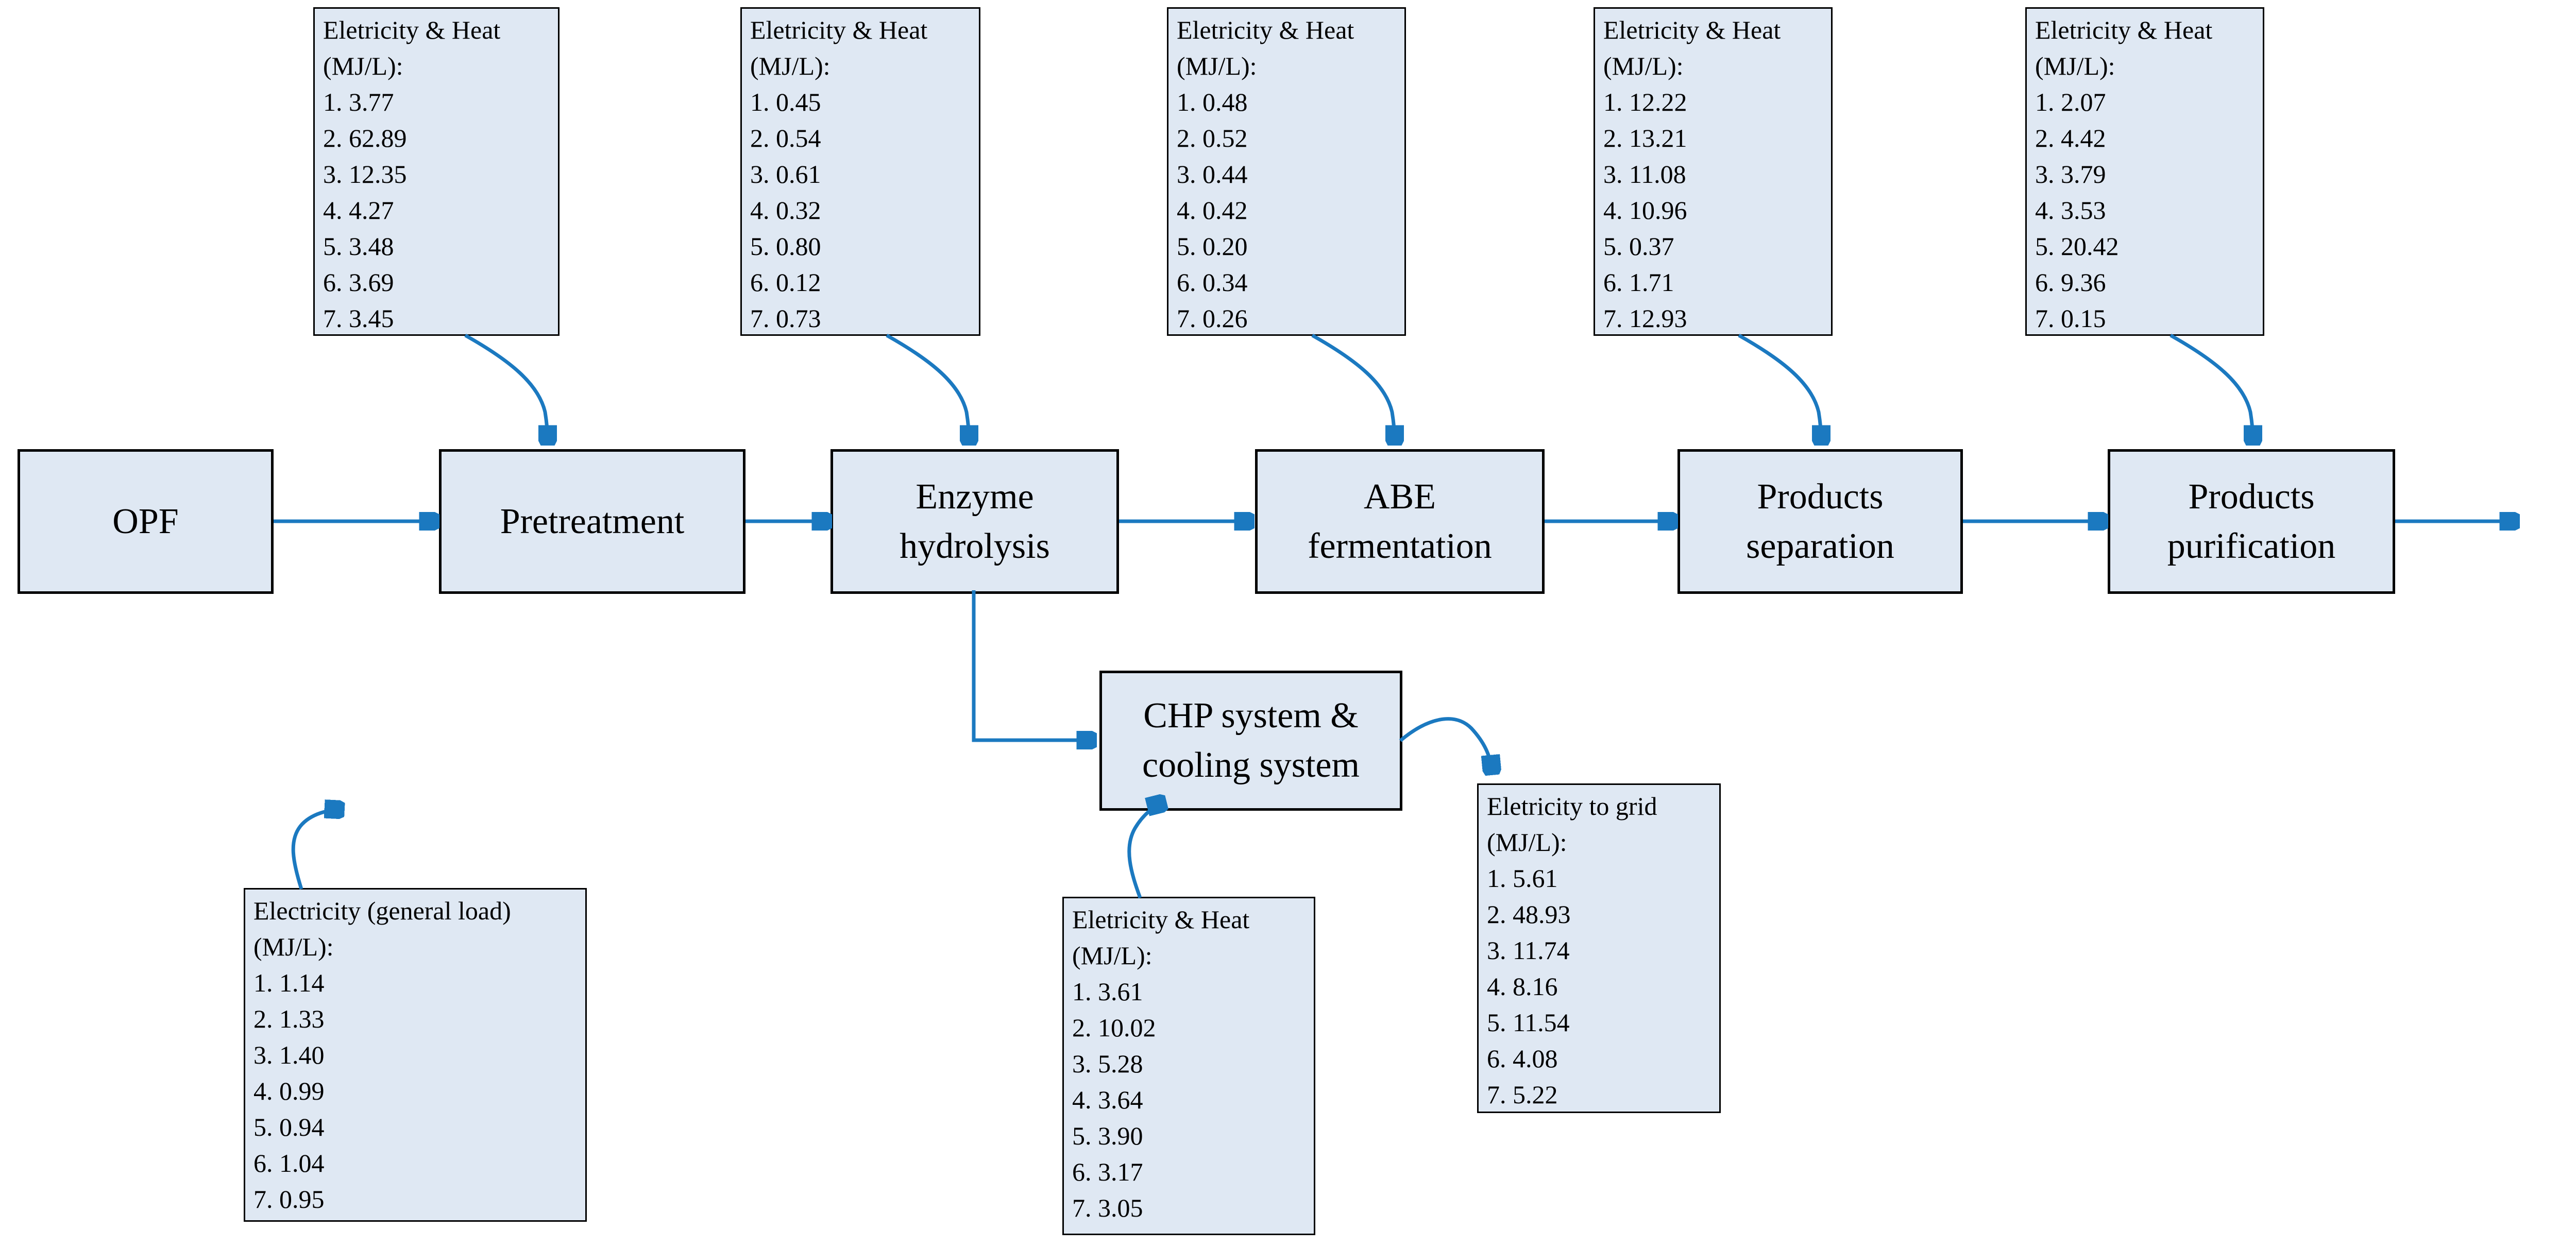  What do you see at coordinates (2211, 387) in the screenshot?
I see `arrow-note-to-purification` at bounding box center [2211, 387].